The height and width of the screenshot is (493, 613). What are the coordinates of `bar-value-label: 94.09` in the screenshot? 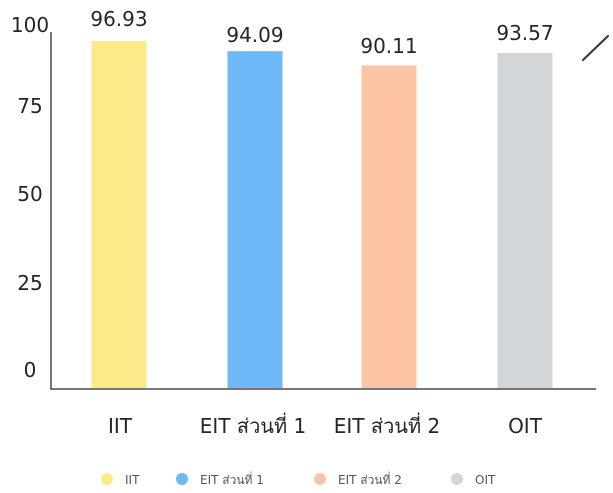 It's located at (254, 35).